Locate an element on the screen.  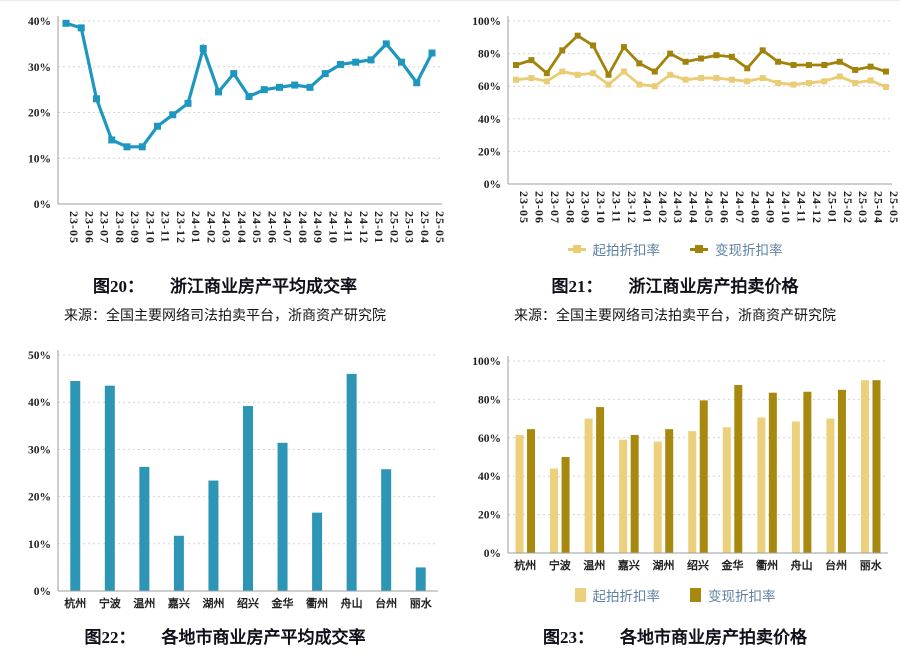
svg-text: 23-06 is located at coordinates (539, 207).